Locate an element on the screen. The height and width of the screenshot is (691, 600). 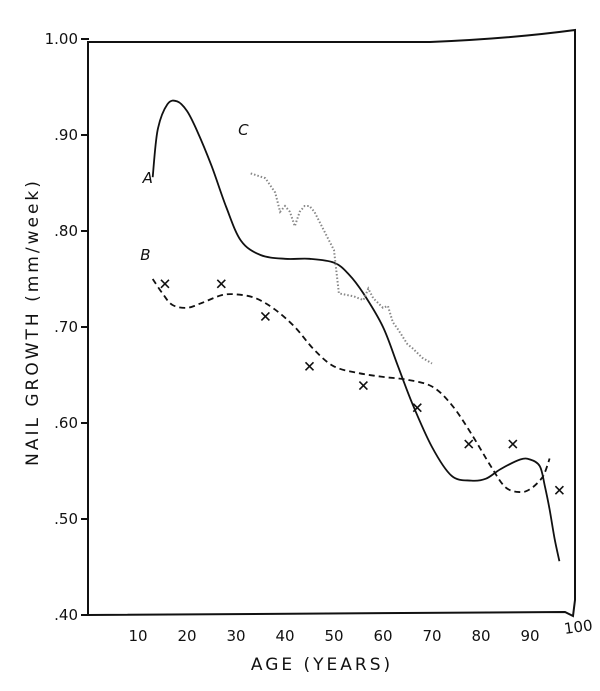
x-tick-label: 70 is located at coordinates (431, 636).